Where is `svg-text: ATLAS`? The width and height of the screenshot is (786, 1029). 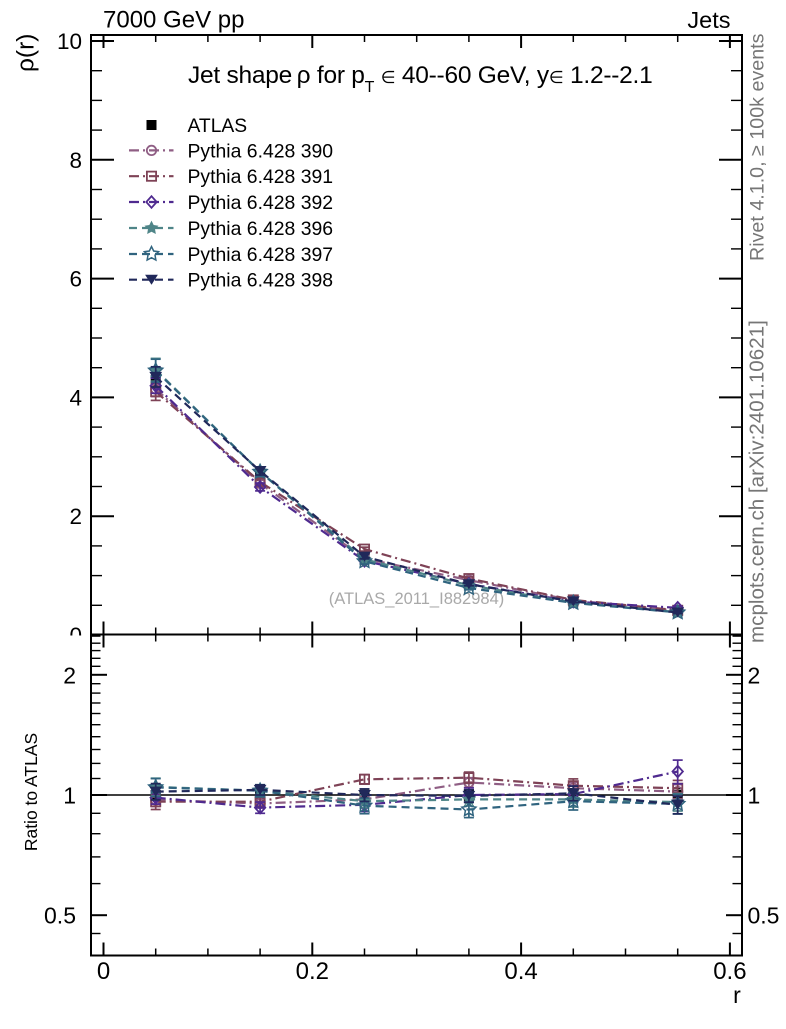
svg-text: ATLAS is located at coordinates (218, 126).